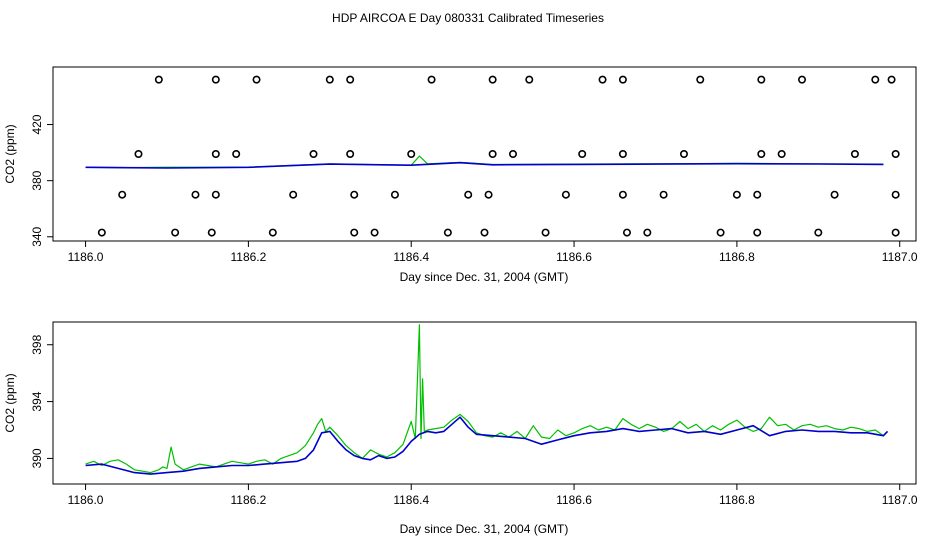  Describe the element at coordinates (737, 257) in the screenshot. I see `top-x-tick-label: 1186.8` at that location.